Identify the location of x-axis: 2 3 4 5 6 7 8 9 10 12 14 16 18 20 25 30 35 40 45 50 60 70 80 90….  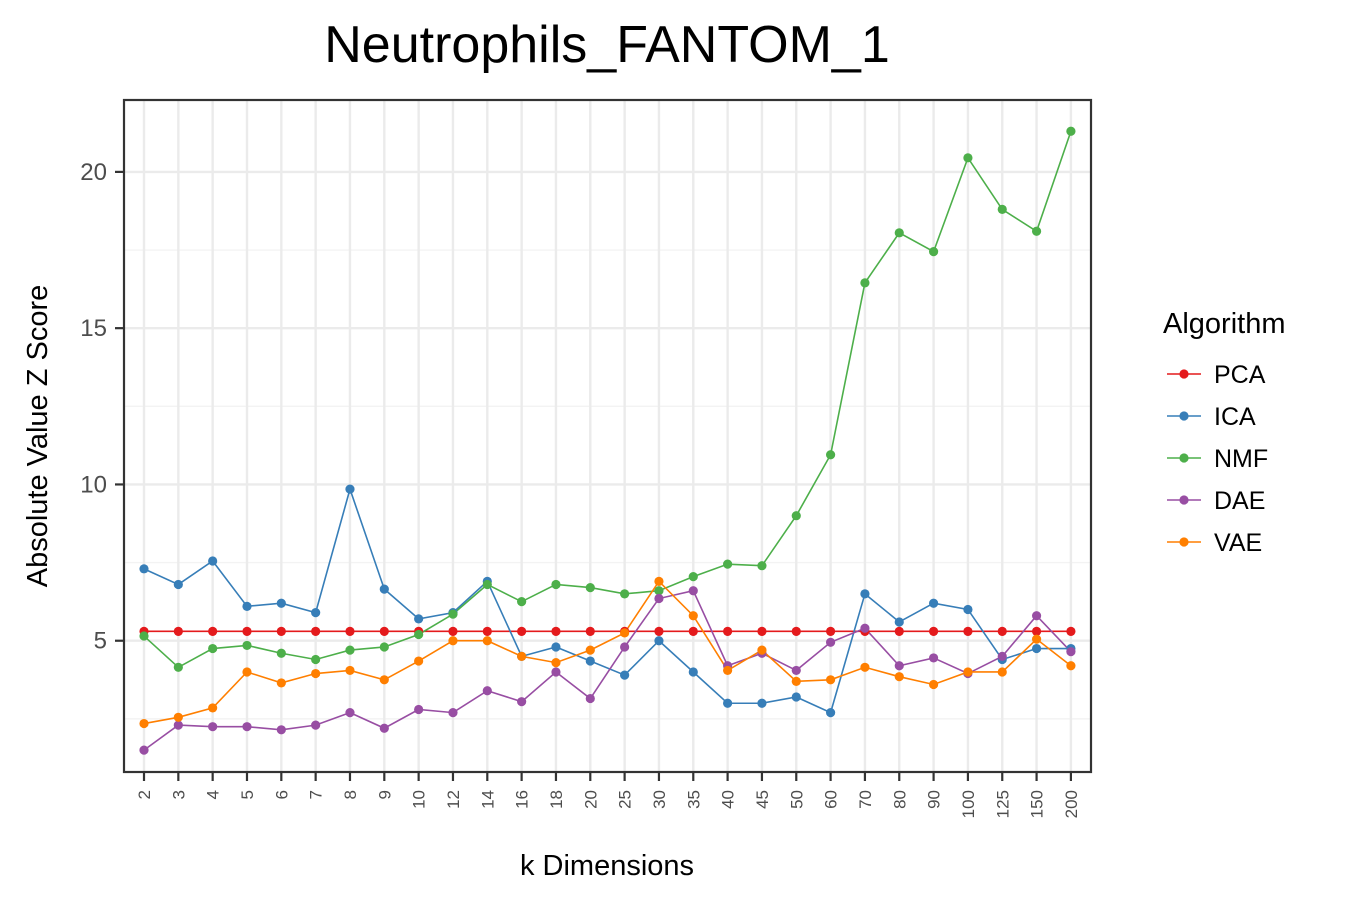
(608, 795).